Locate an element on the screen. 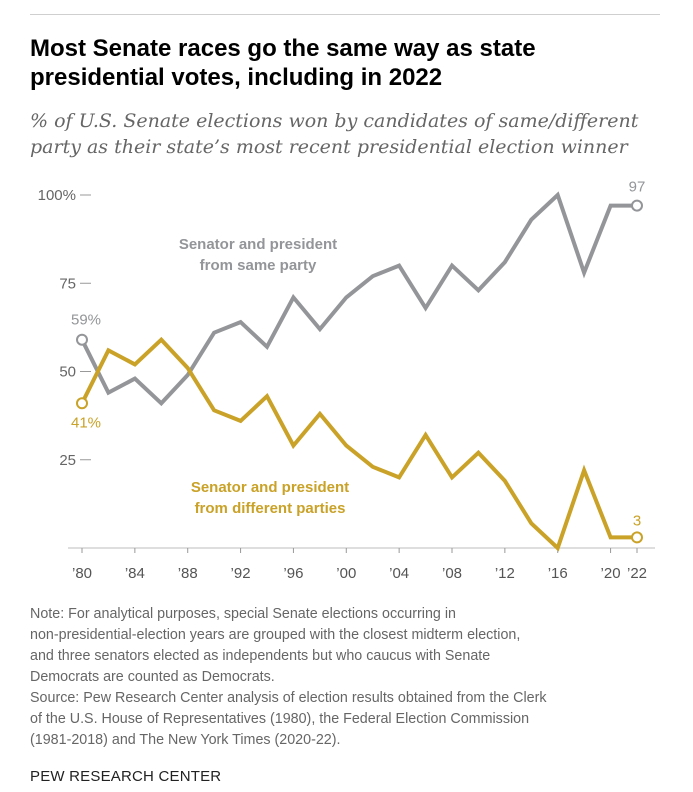 Image resolution: width=693 pixels, height=792 pixels. x-tick-label: ’88 is located at coordinates (188, 573).